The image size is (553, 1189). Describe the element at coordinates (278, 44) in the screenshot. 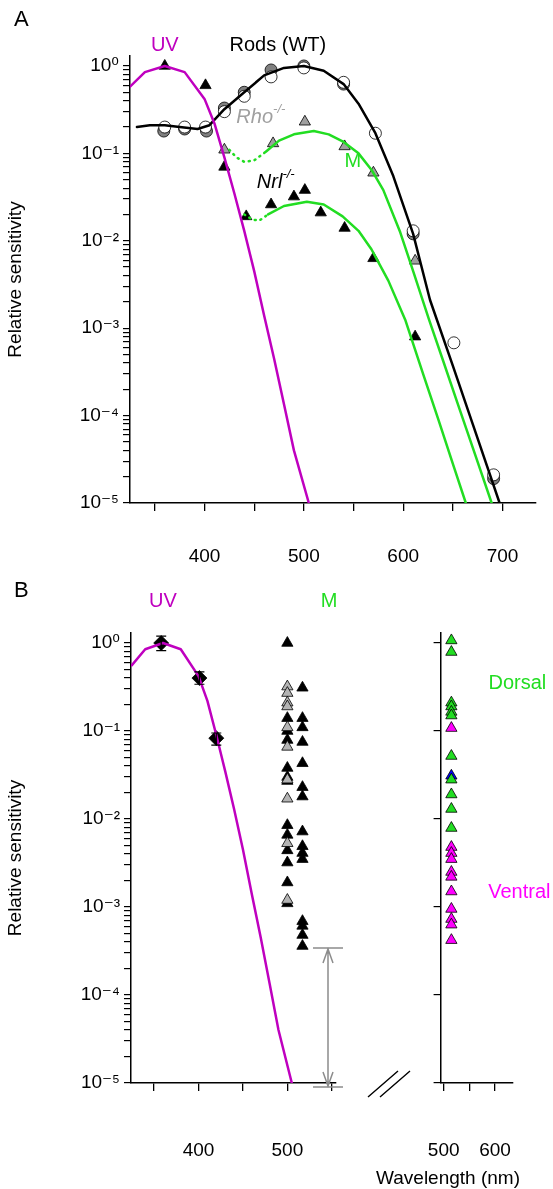

I see `series-label: Rods (WT)` at that location.